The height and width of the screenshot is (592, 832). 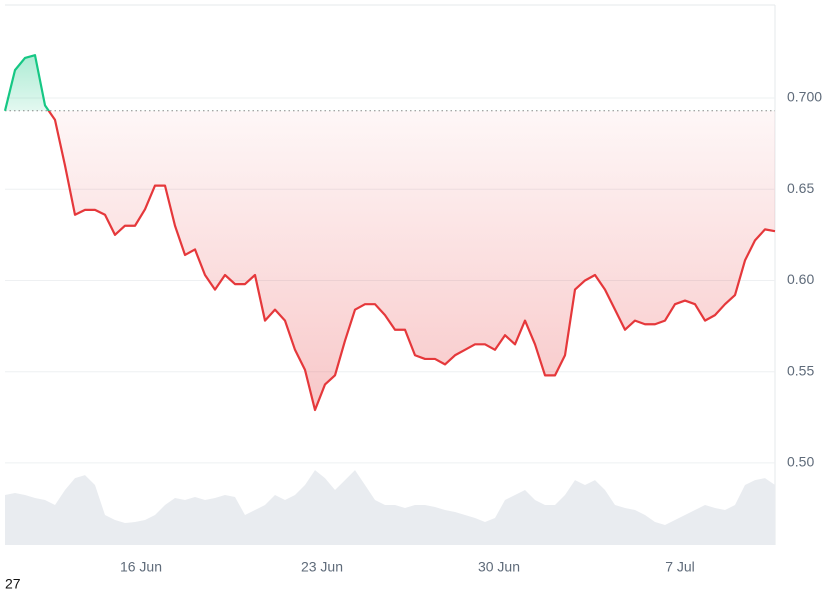 What do you see at coordinates (13, 584) in the screenshot?
I see `corner-label: 27` at bounding box center [13, 584].